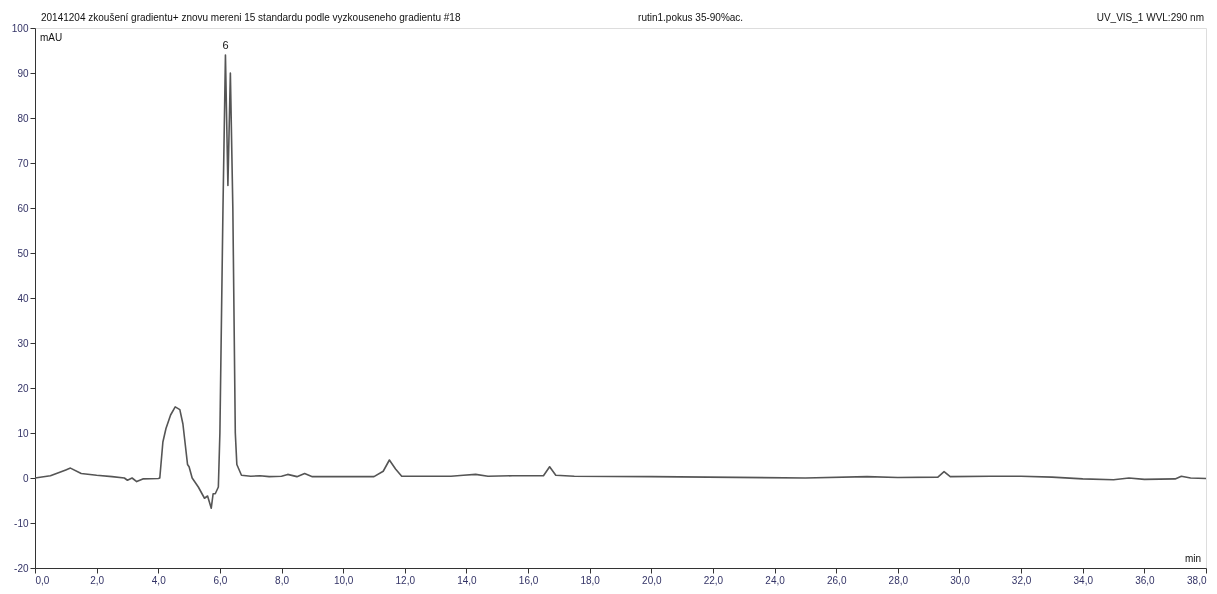 Image resolution: width=1217 pixels, height=594 pixels. I want to click on x-tick-label: 36,0, so click(1145, 580).